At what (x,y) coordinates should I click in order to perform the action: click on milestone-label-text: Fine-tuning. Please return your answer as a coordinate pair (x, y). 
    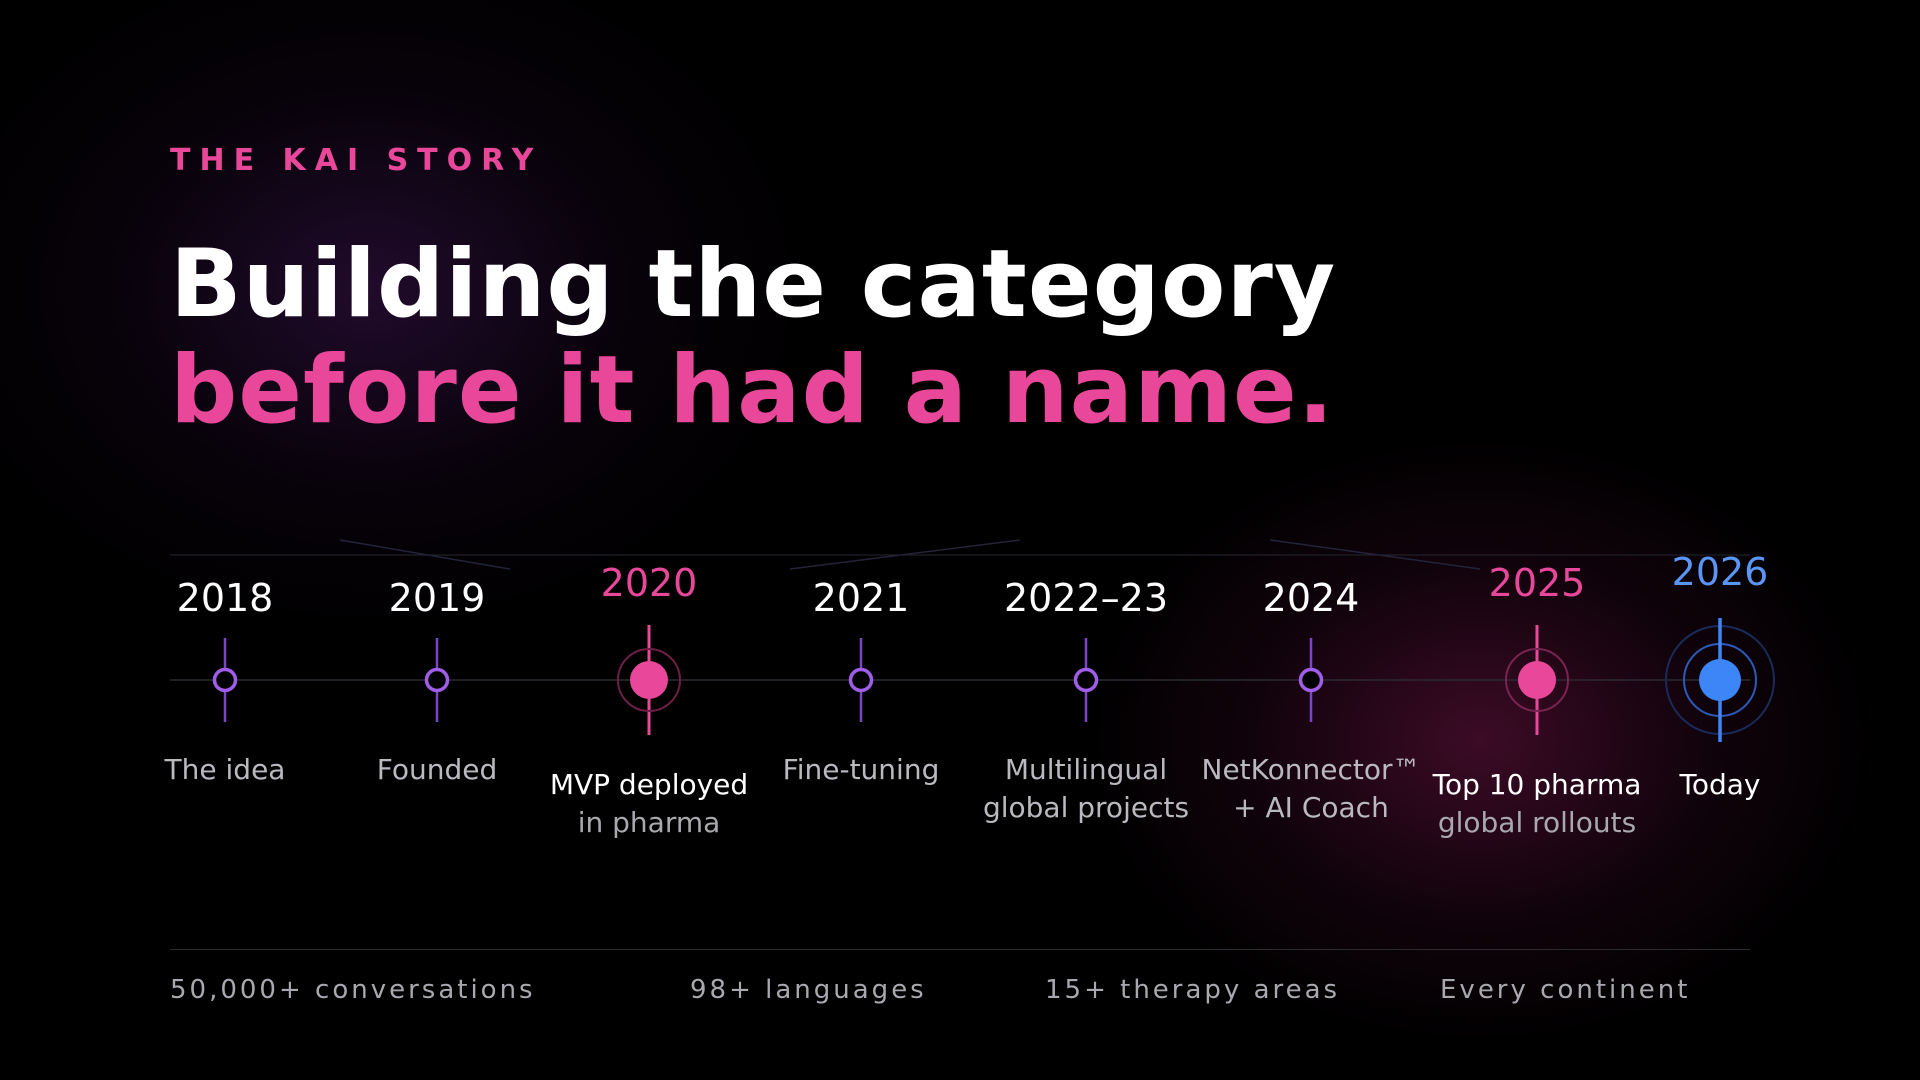
    Looking at the image, I should click on (861, 769).